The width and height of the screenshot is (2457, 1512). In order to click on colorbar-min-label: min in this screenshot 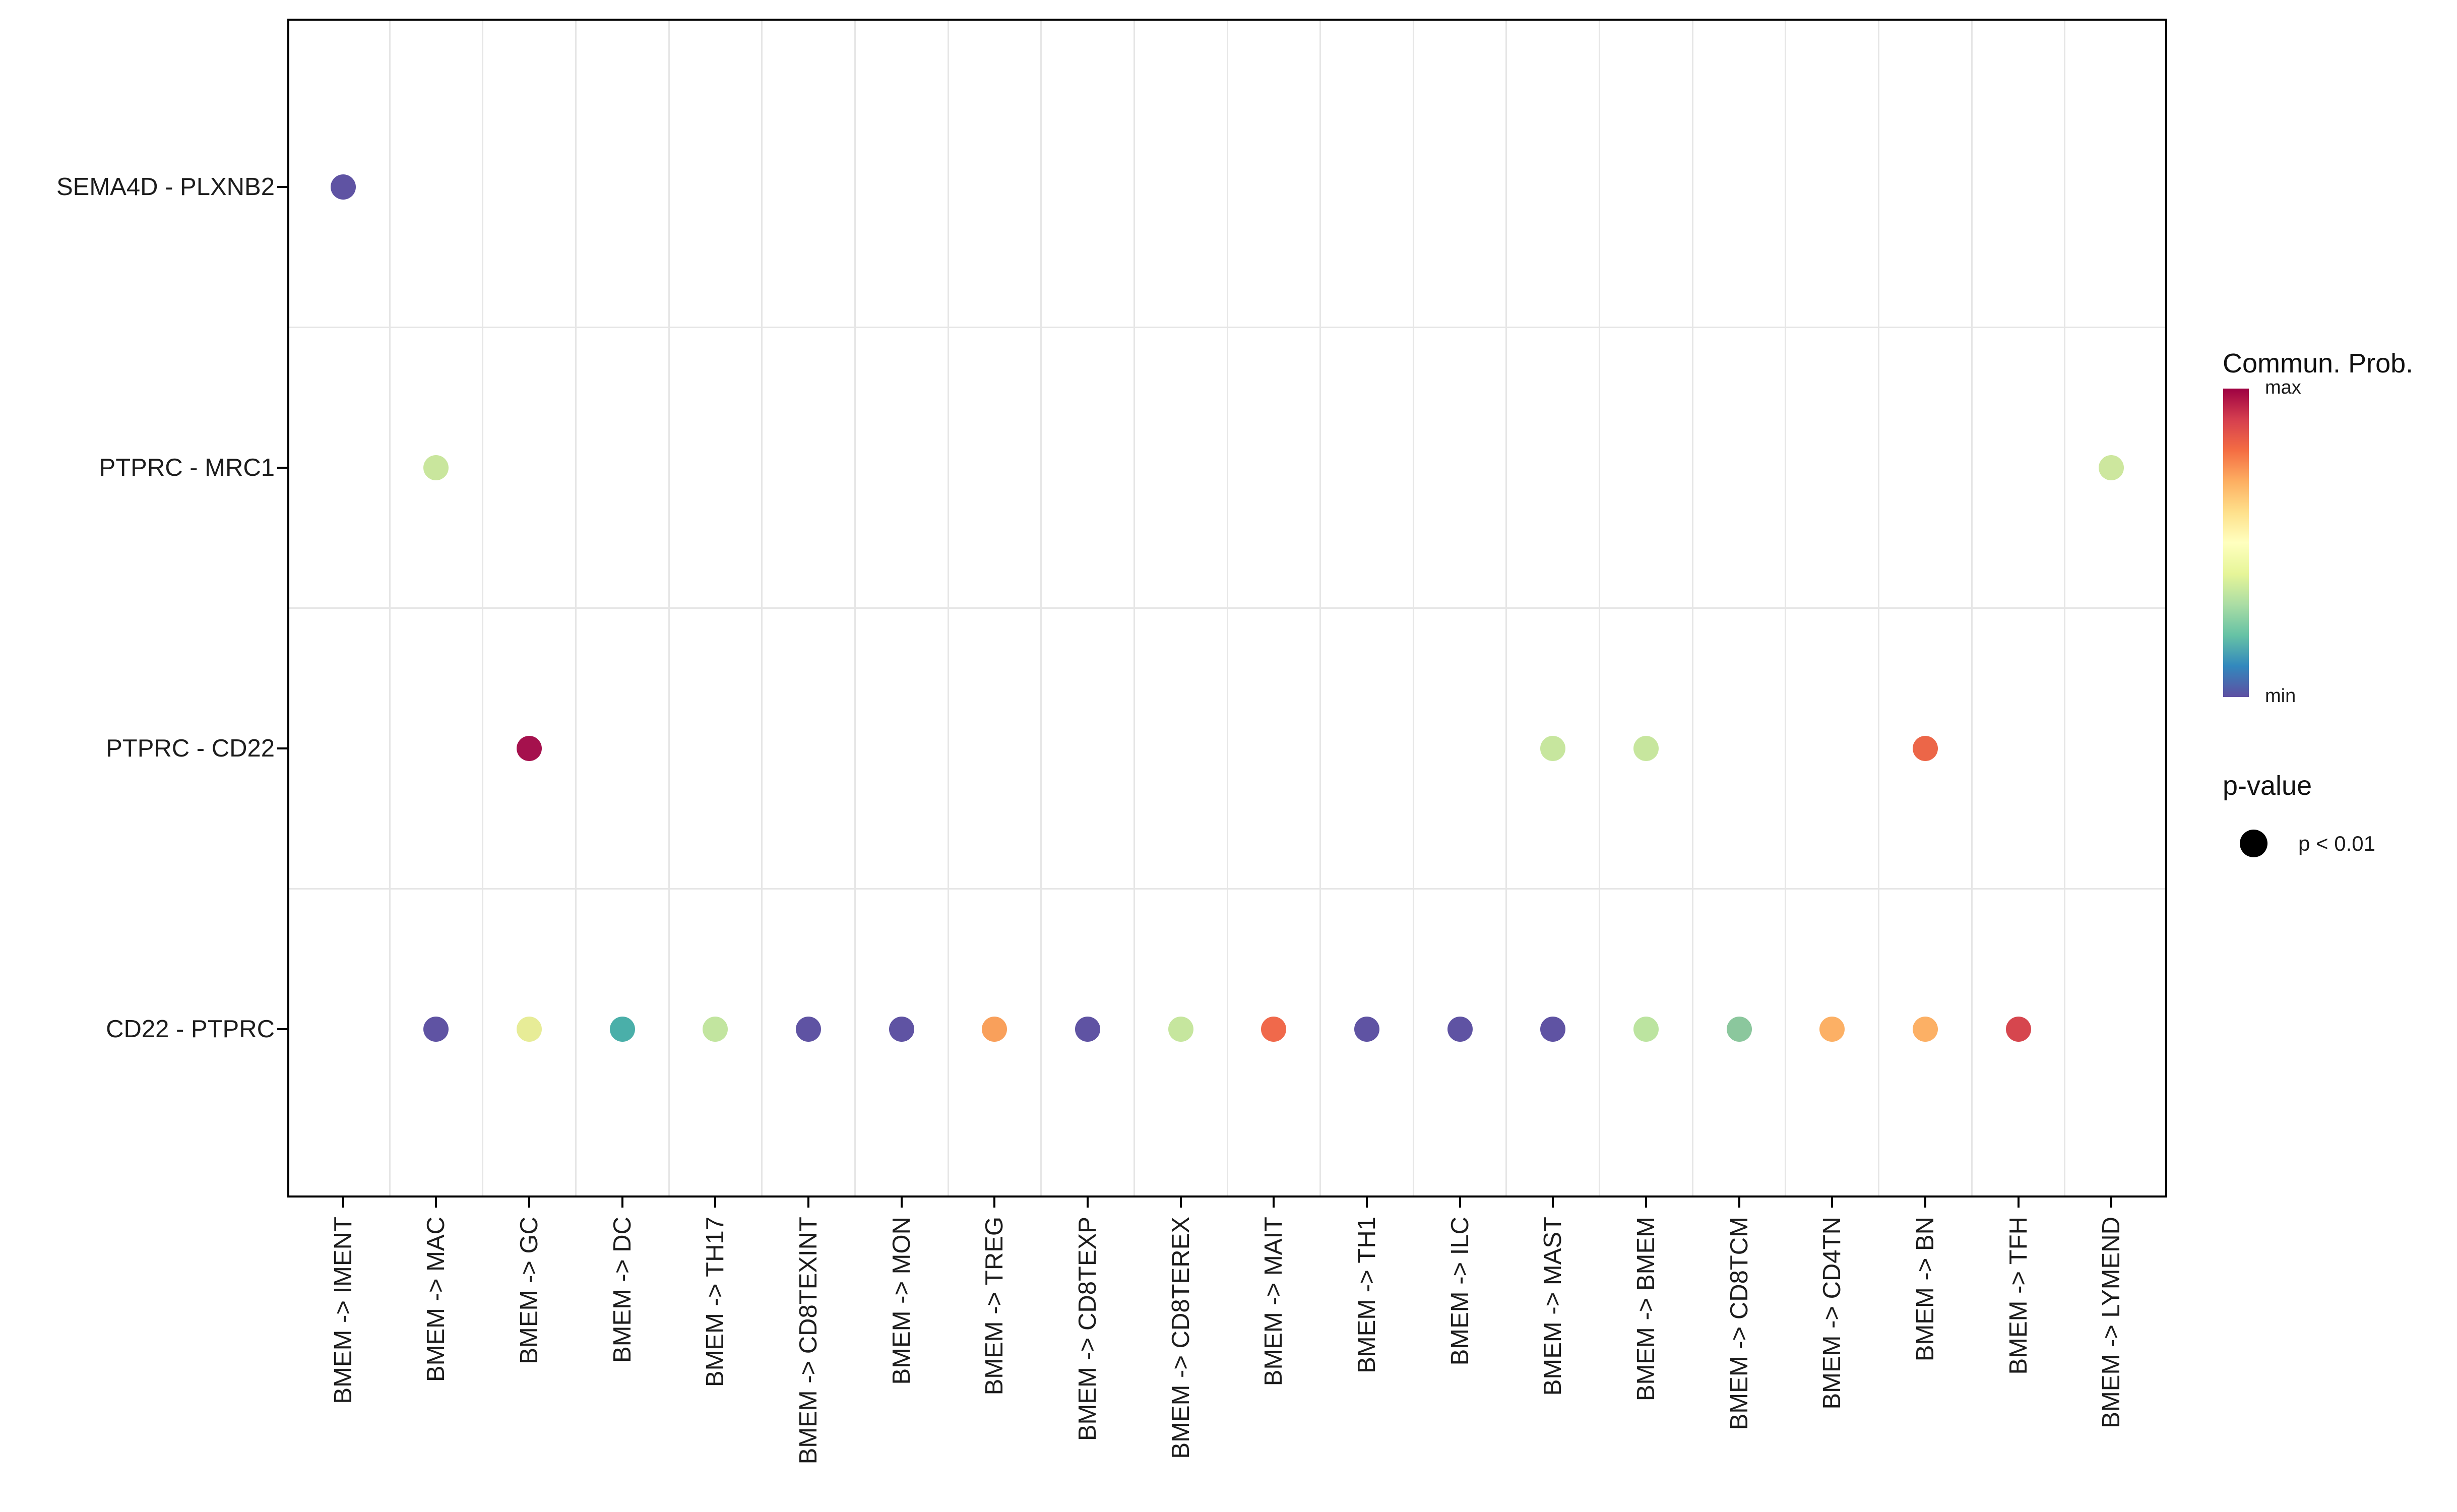, I will do `click(2280, 696)`.